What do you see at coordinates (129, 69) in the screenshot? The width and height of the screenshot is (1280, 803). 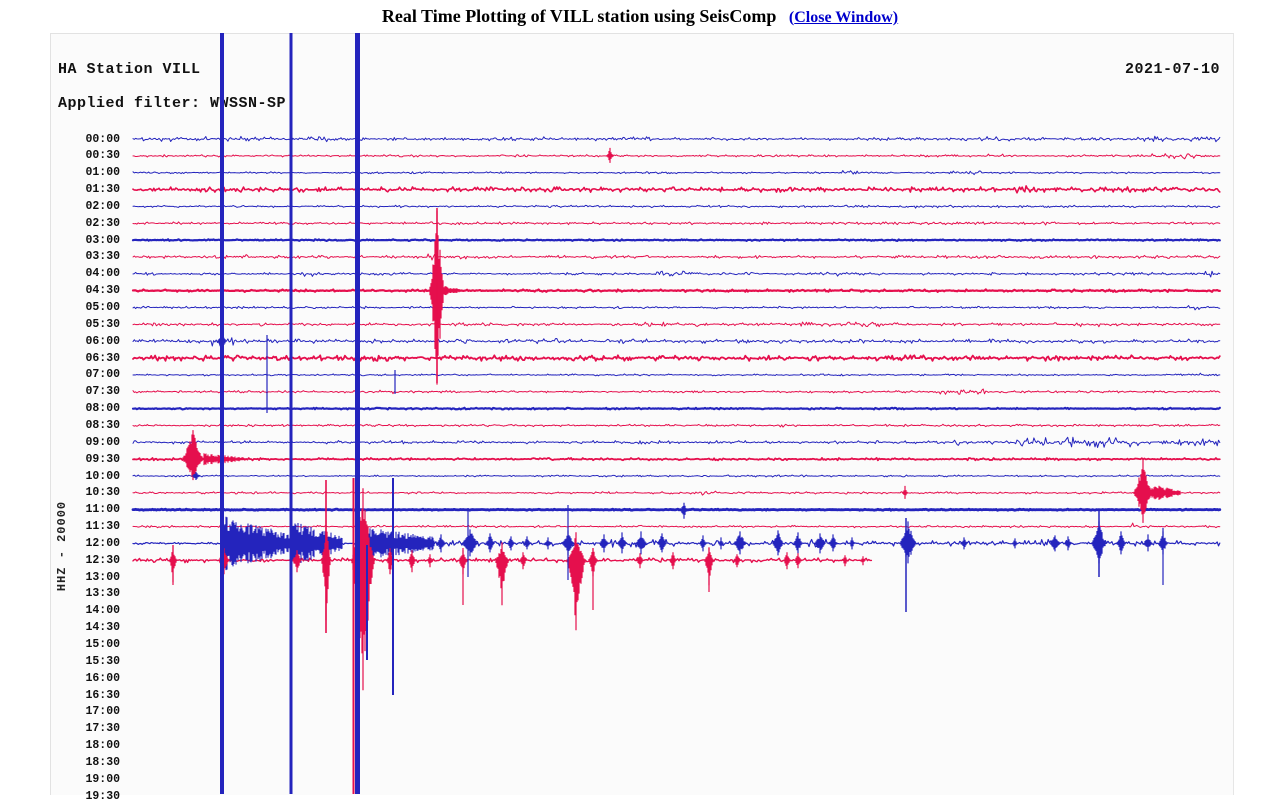 I see `station-label: HA Station VILL` at bounding box center [129, 69].